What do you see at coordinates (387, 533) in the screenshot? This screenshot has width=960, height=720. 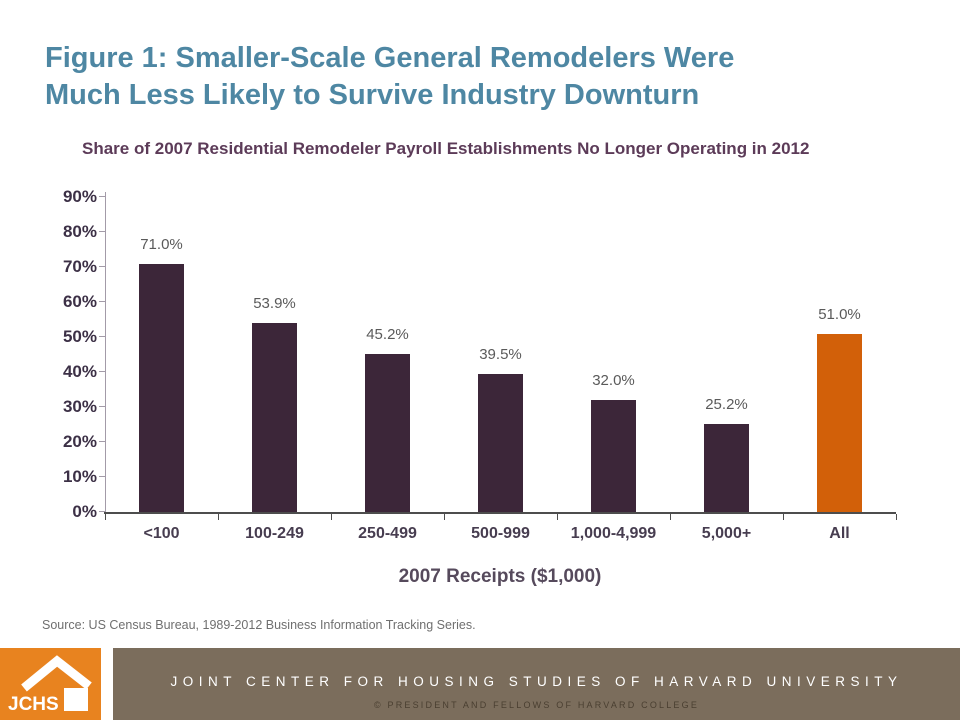 I see `x-axis-category-label: 250-499` at bounding box center [387, 533].